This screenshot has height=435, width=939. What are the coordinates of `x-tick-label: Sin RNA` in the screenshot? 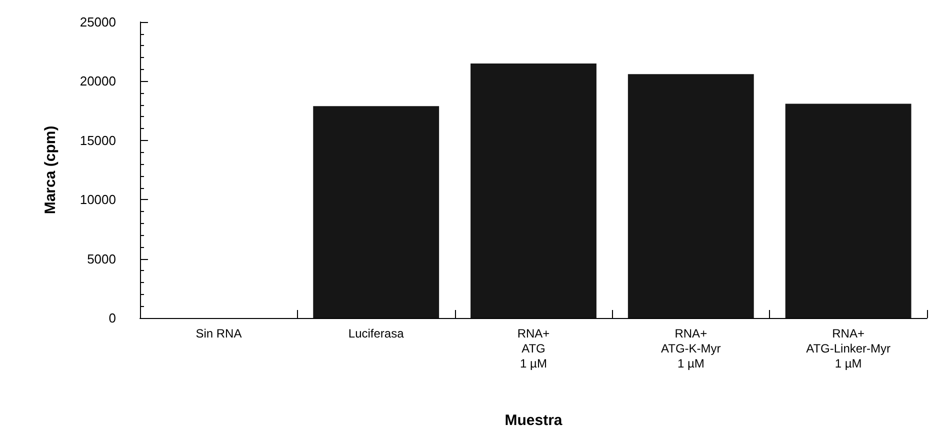 It's located at (219, 333).